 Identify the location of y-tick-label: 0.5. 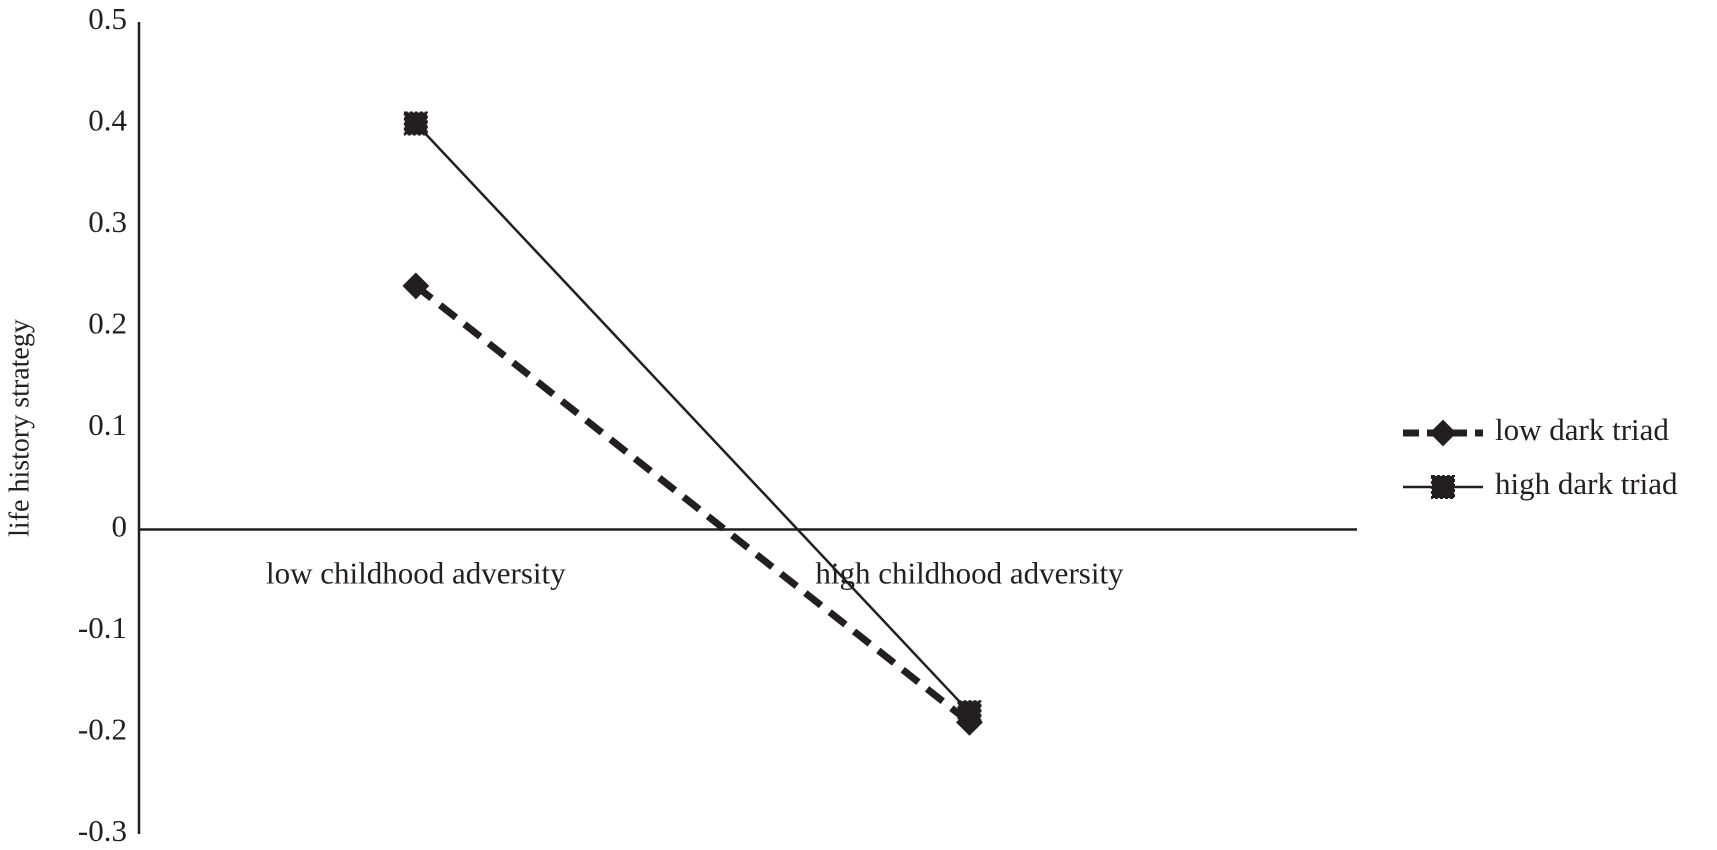
(107, 18).